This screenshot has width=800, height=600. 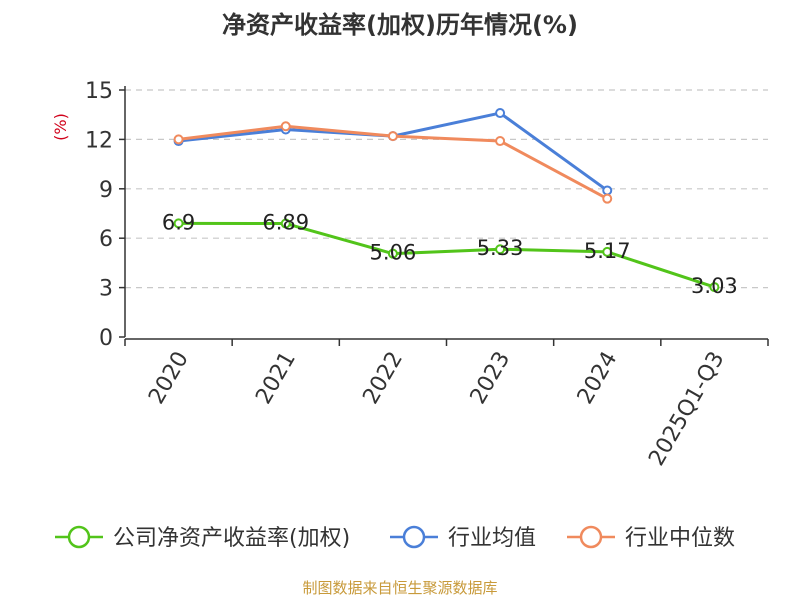 I want to click on legend-label: 行业均值, so click(x=492, y=538).